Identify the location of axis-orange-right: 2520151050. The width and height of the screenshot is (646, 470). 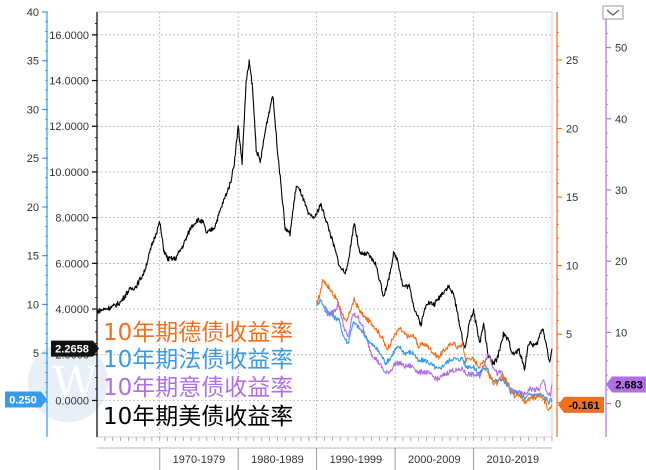
(567, 224).